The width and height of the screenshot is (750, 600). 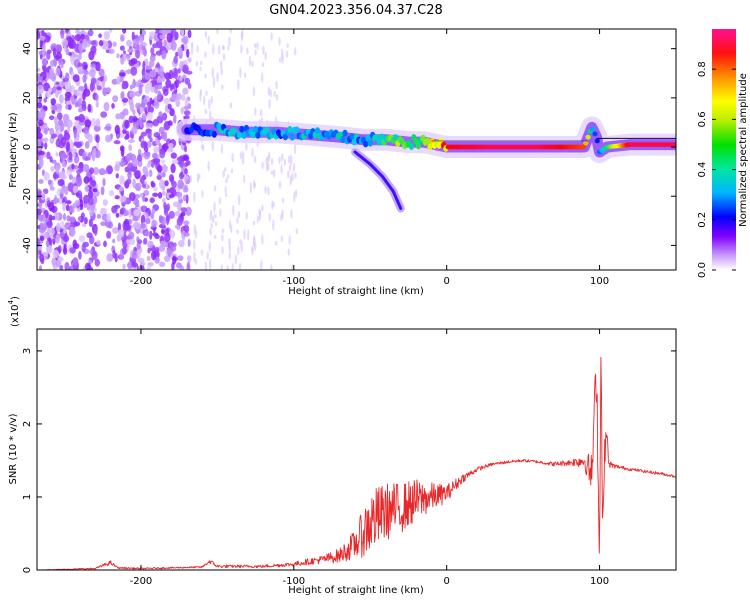 I want to click on y-tick-label: 1, so click(x=27, y=497).